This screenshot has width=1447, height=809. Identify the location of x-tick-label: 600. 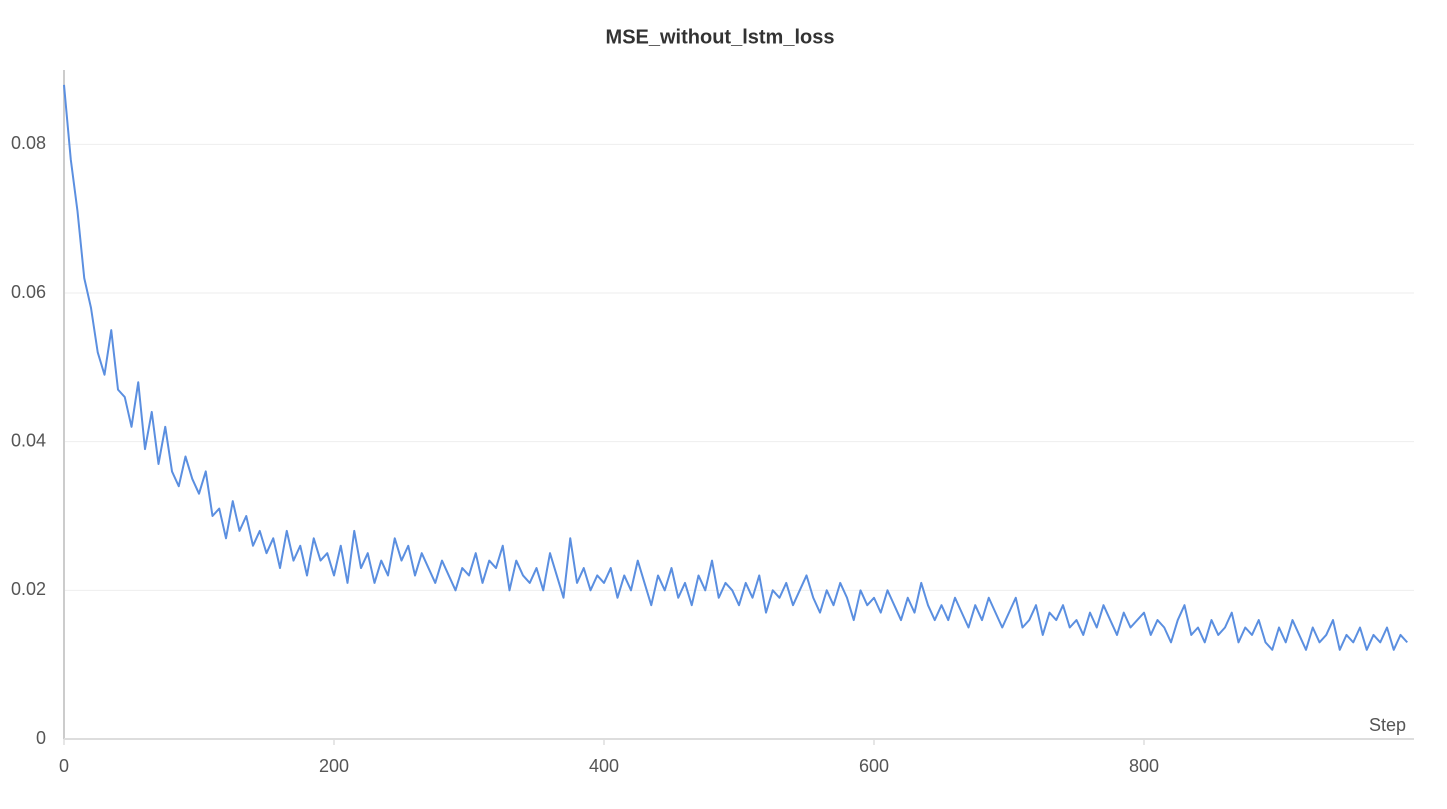
(874, 766).